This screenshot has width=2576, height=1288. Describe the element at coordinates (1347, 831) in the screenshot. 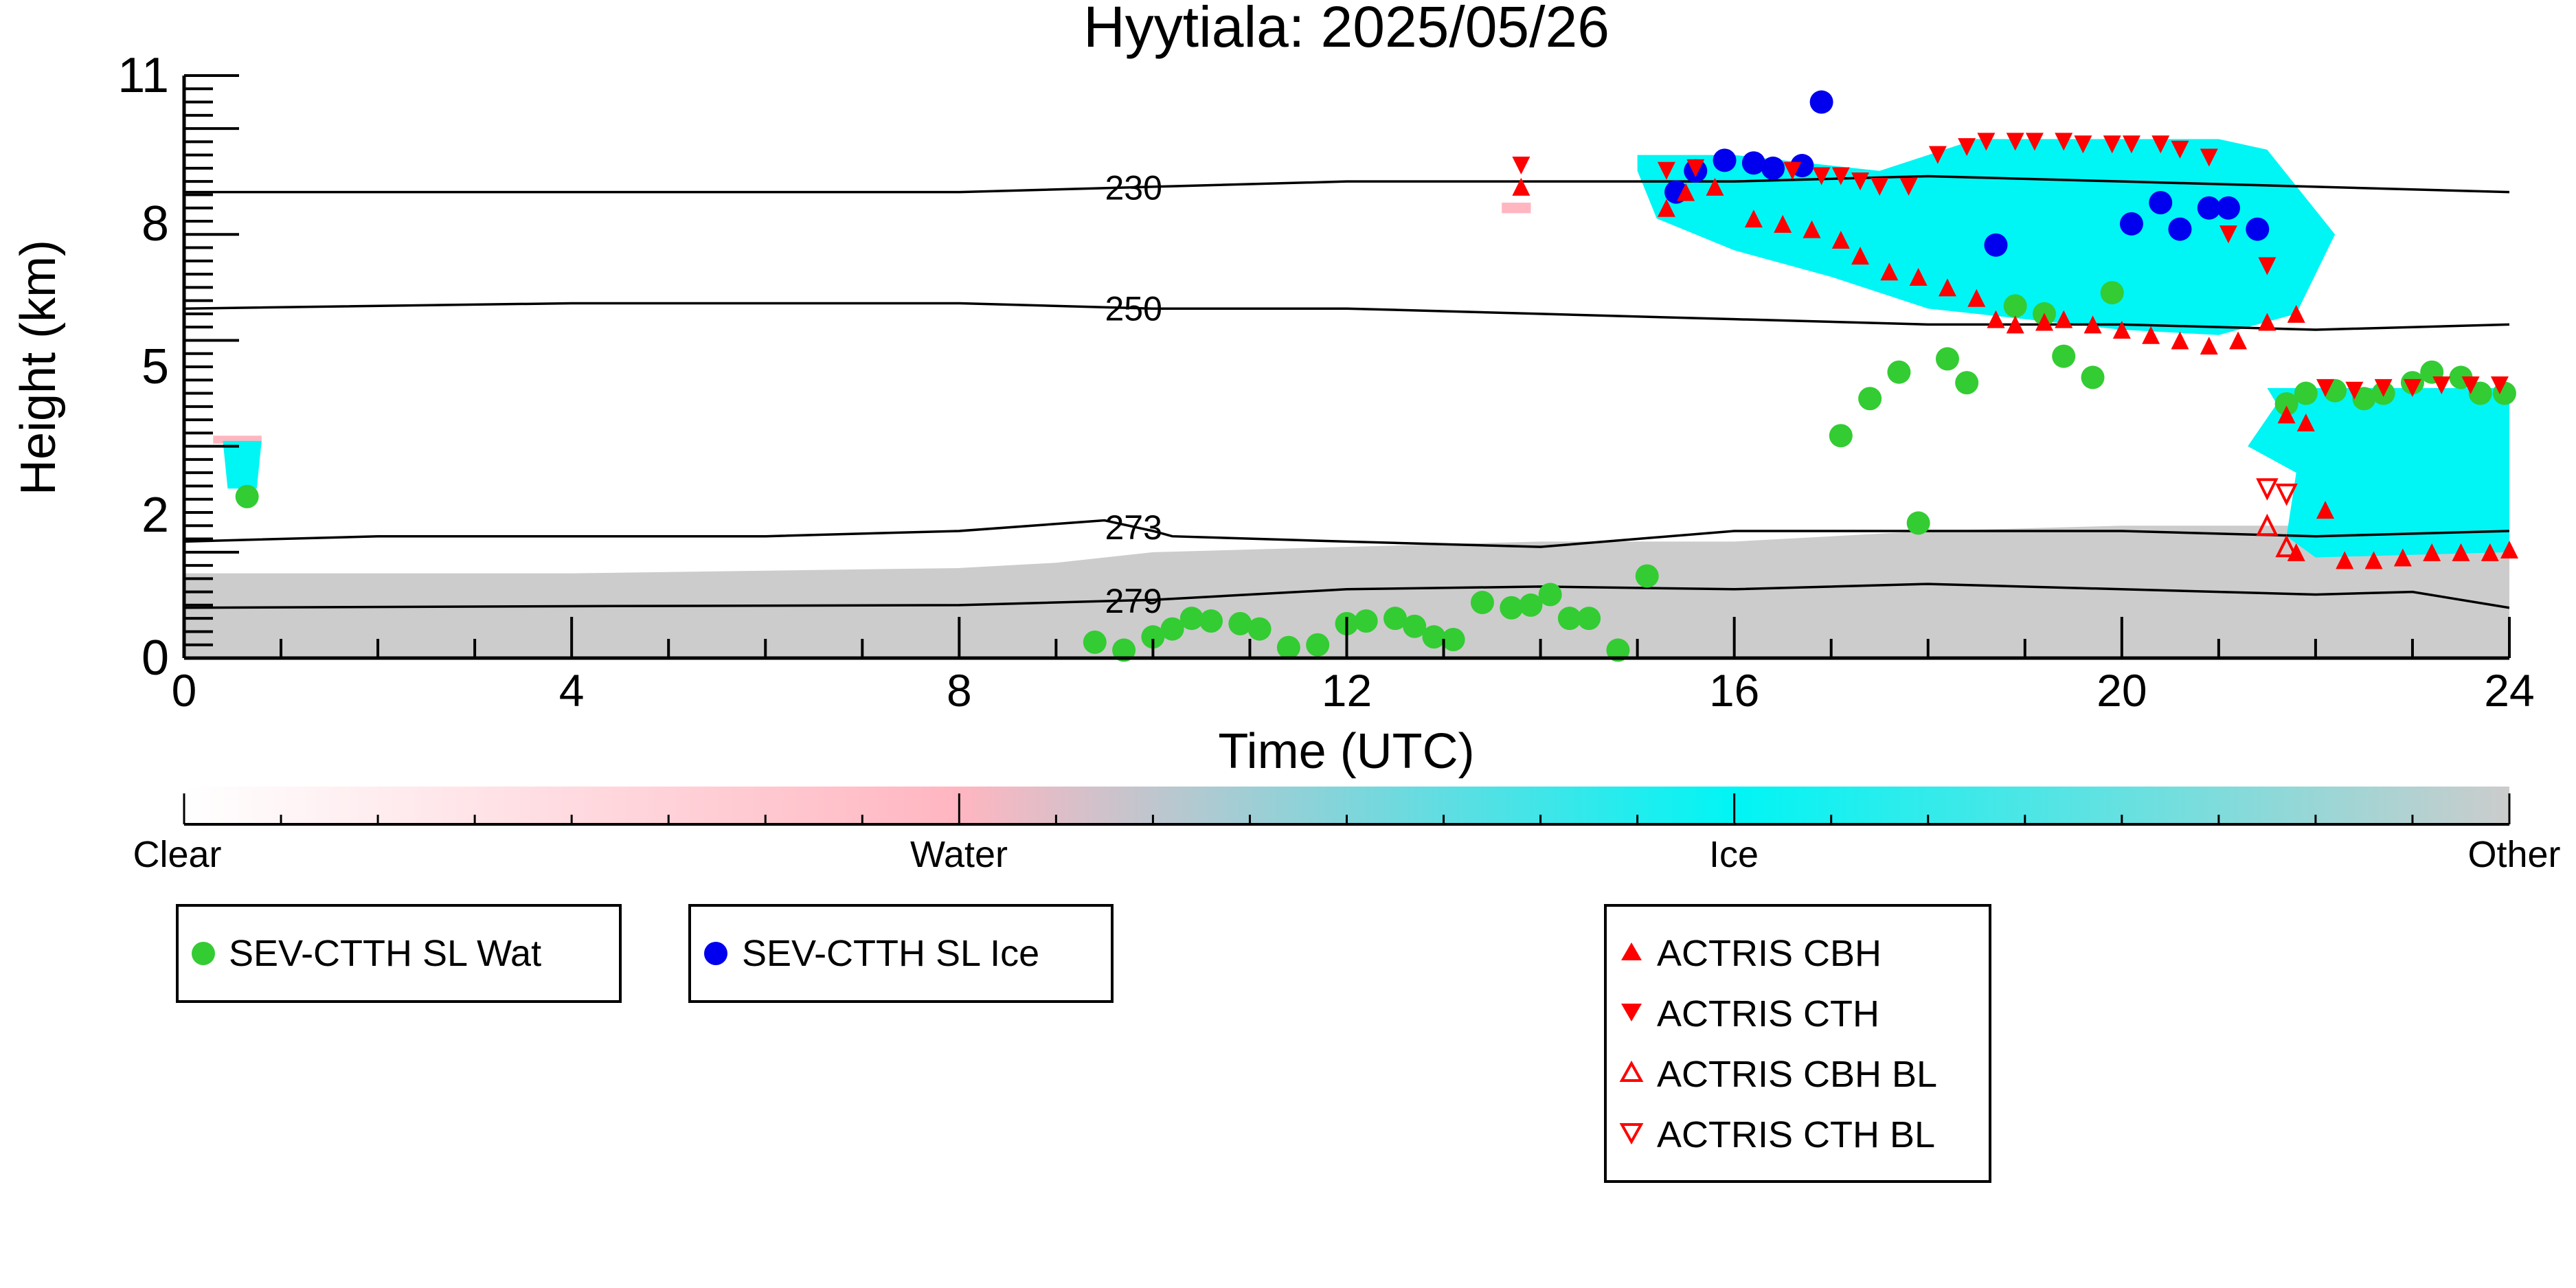

I see `colorbar: Clear Water Ice Other` at that location.